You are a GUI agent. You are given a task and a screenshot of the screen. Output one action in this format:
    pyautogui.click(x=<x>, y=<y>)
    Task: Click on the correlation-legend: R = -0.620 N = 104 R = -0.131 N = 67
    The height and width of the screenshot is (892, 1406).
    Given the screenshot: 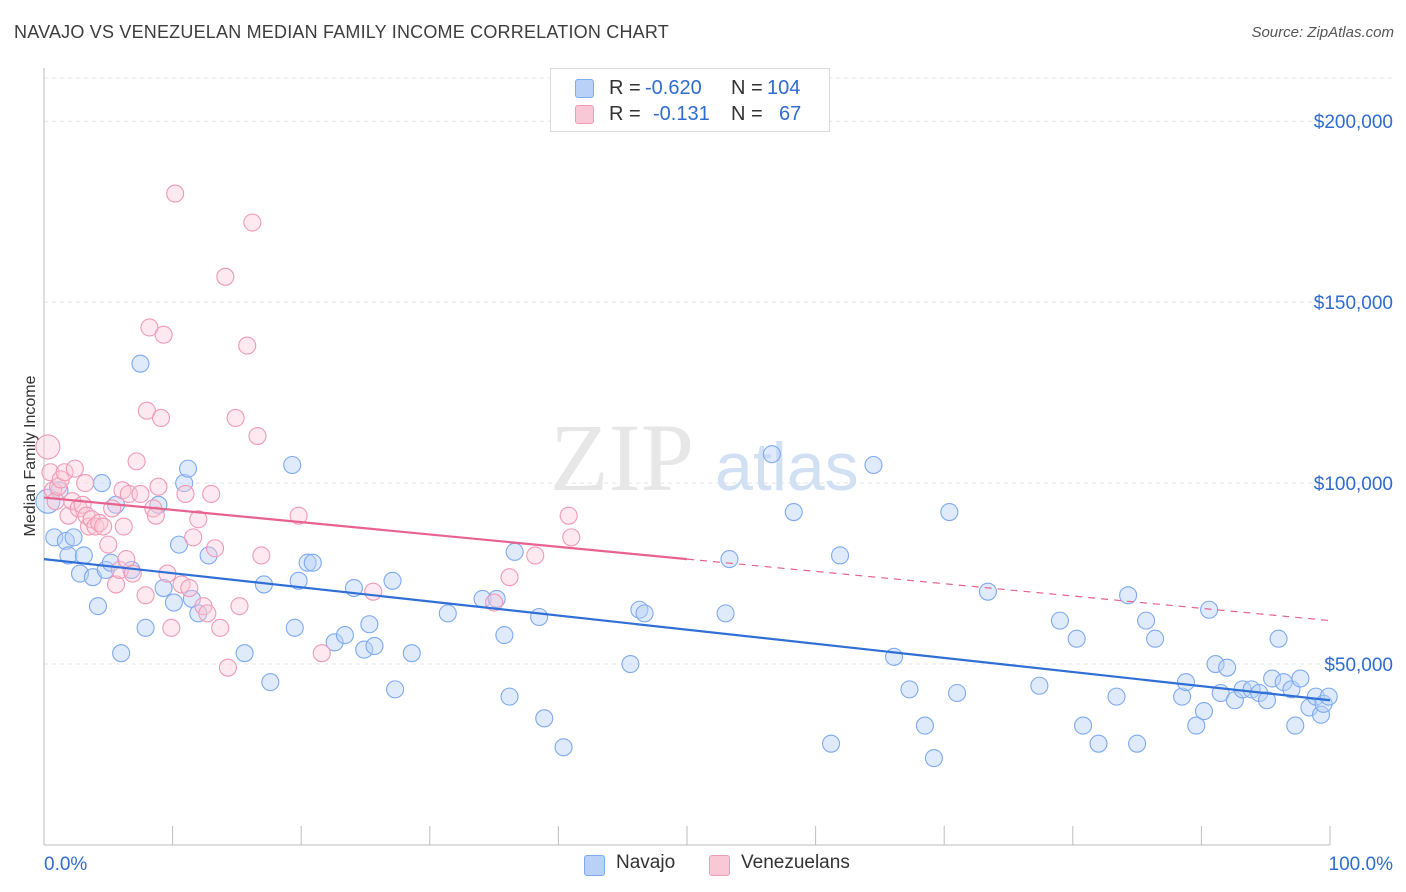 What is the action you would take?
    pyautogui.click(x=690, y=100)
    